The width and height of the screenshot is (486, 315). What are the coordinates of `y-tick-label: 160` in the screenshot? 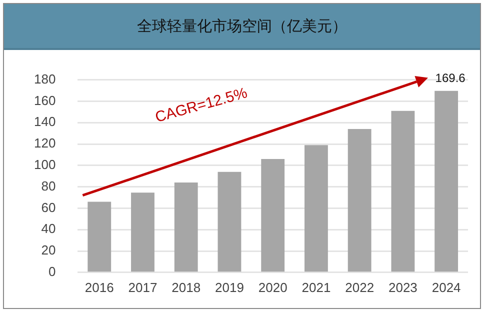 It's located at (45, 100).